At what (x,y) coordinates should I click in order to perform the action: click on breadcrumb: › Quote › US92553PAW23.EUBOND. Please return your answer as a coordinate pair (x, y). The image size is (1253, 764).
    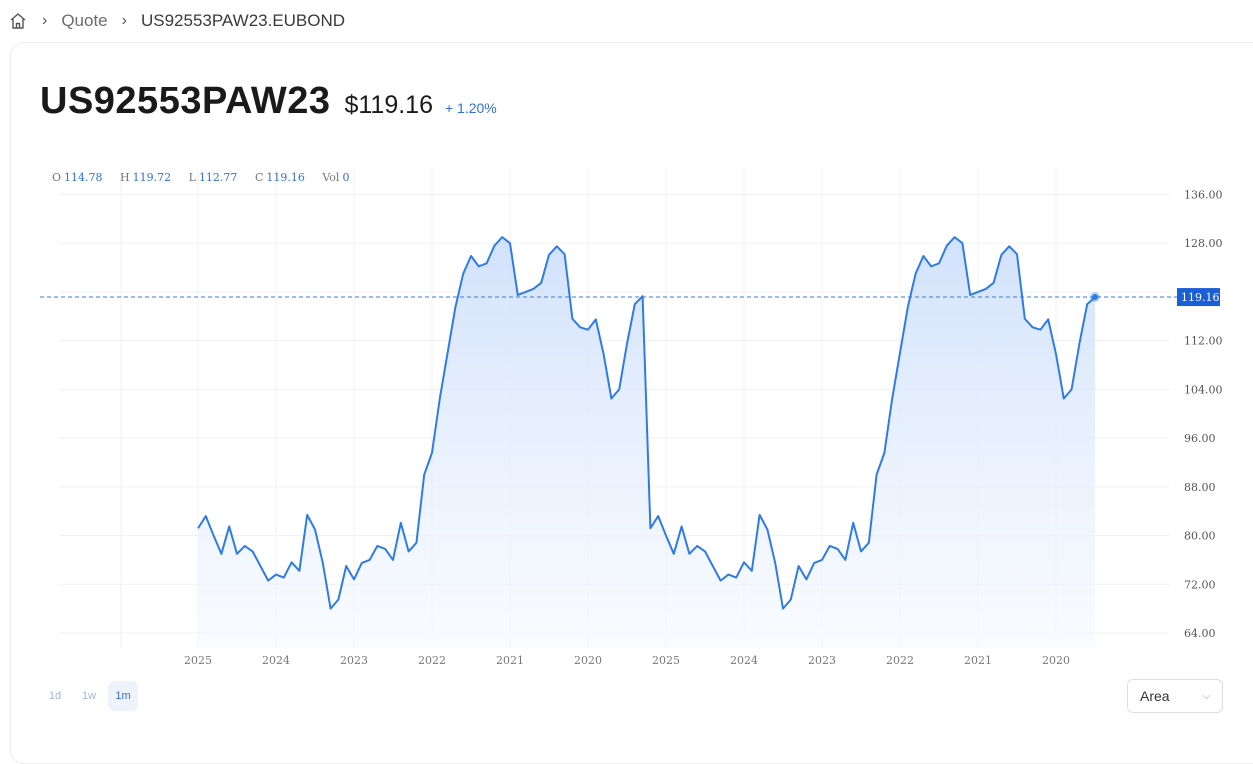
    Looking at the image, I should click on (176, 21).